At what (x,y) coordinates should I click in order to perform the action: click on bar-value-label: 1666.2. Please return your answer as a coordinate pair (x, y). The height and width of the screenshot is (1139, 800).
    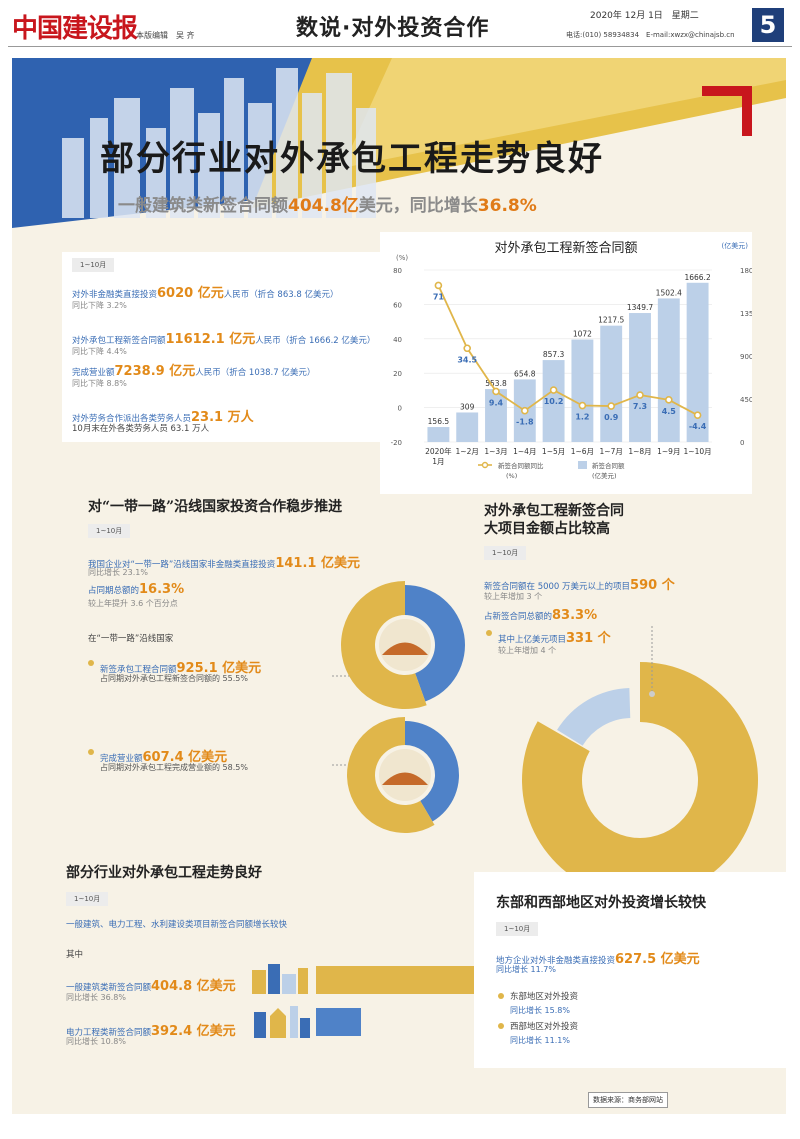
    Looking at the image, I should click on (697, 277).